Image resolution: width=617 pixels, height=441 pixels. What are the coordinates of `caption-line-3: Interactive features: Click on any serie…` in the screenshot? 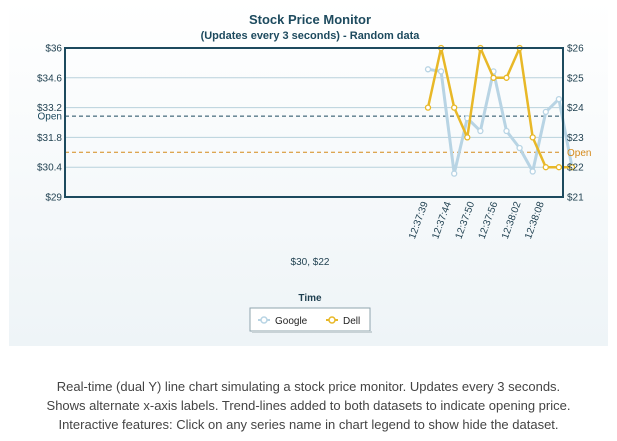 It's located at (308, 424).